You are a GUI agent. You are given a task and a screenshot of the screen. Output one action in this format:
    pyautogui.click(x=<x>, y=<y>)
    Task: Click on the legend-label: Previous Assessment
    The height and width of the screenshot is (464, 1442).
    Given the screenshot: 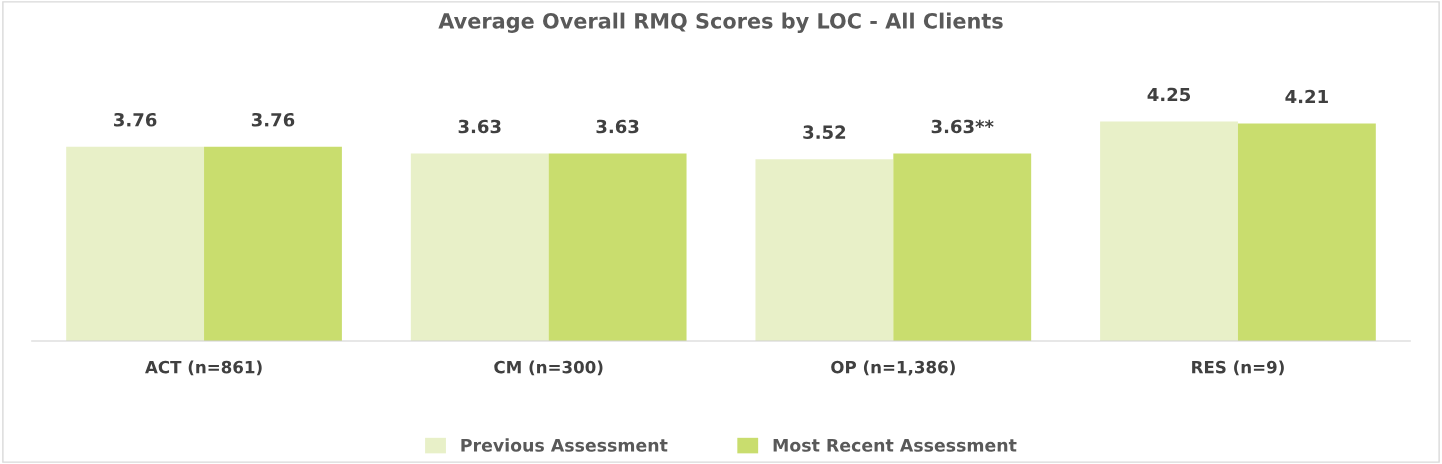 What is the action you would take?
    pyautogui.click(x=564, y=445)
    